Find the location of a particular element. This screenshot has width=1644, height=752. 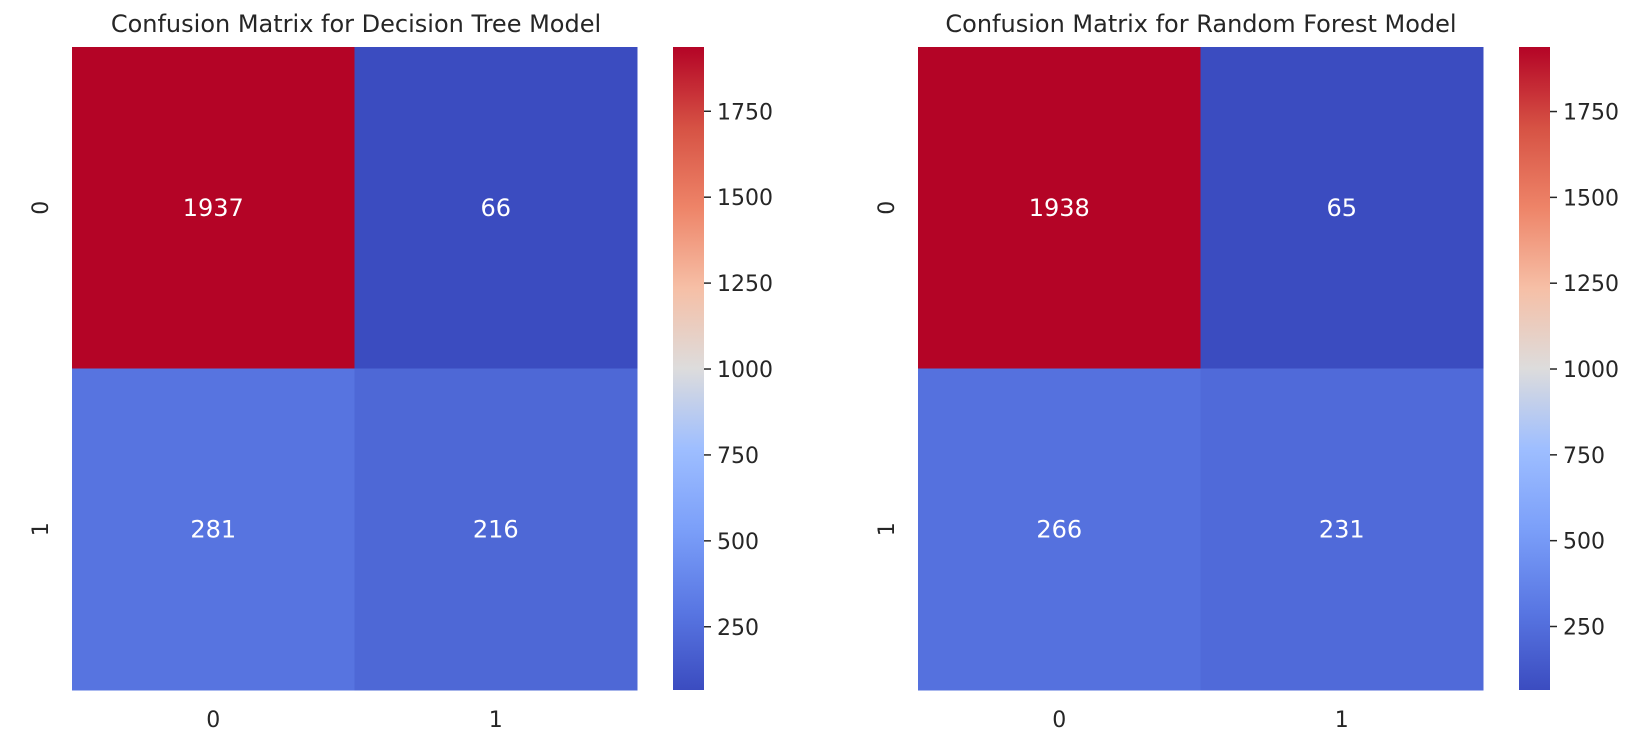

cell-value-r1-c1: 216 is located at coordinates (496, 529).